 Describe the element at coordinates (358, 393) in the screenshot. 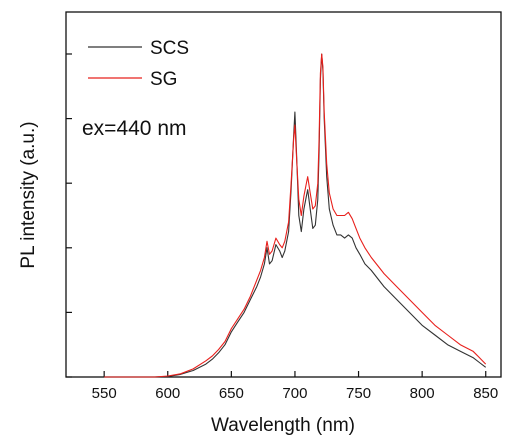

I see `x-tick-label: 750` at that location.